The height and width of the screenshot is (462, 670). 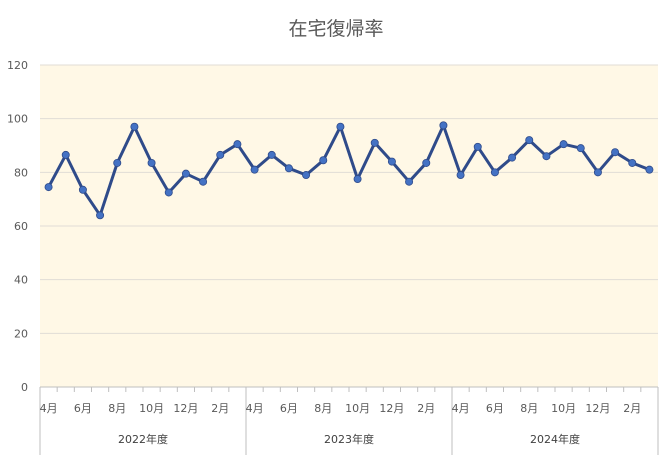 I want to click on y-tick-label-80: 80, so click(x=21, y=172).